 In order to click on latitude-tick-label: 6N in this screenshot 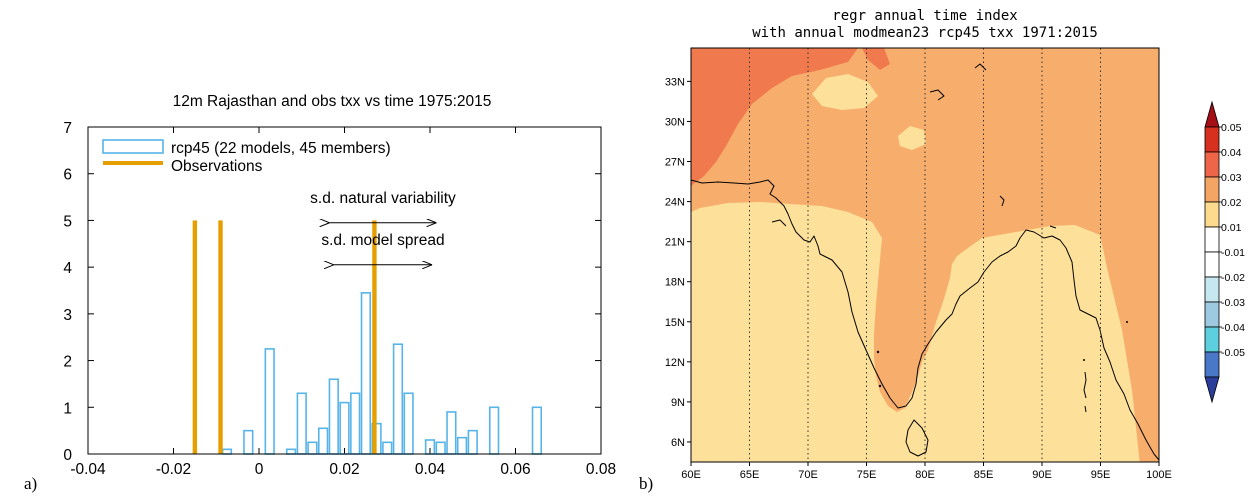, I will do `click(678, 443)`.